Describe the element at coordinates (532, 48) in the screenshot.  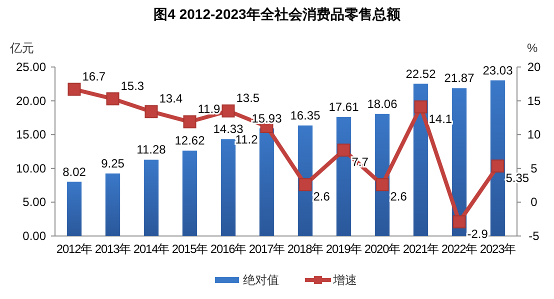
I see `y2-axis-title: %` at that location.